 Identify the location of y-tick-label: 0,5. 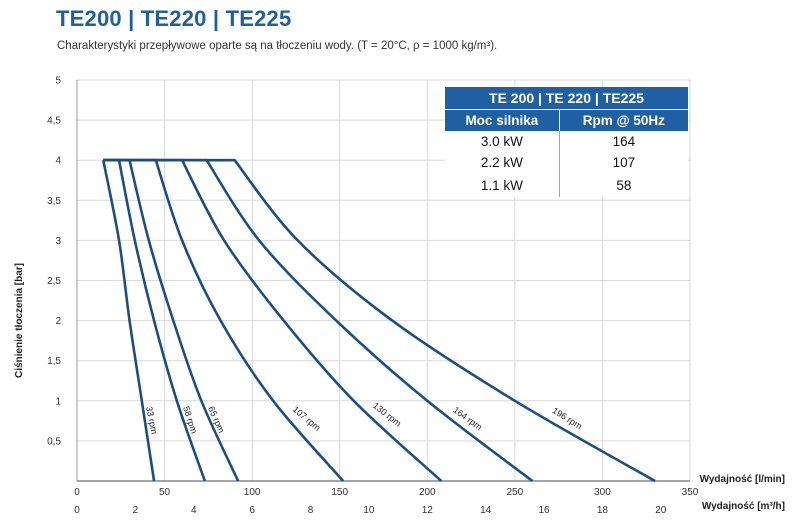
(54, 441).